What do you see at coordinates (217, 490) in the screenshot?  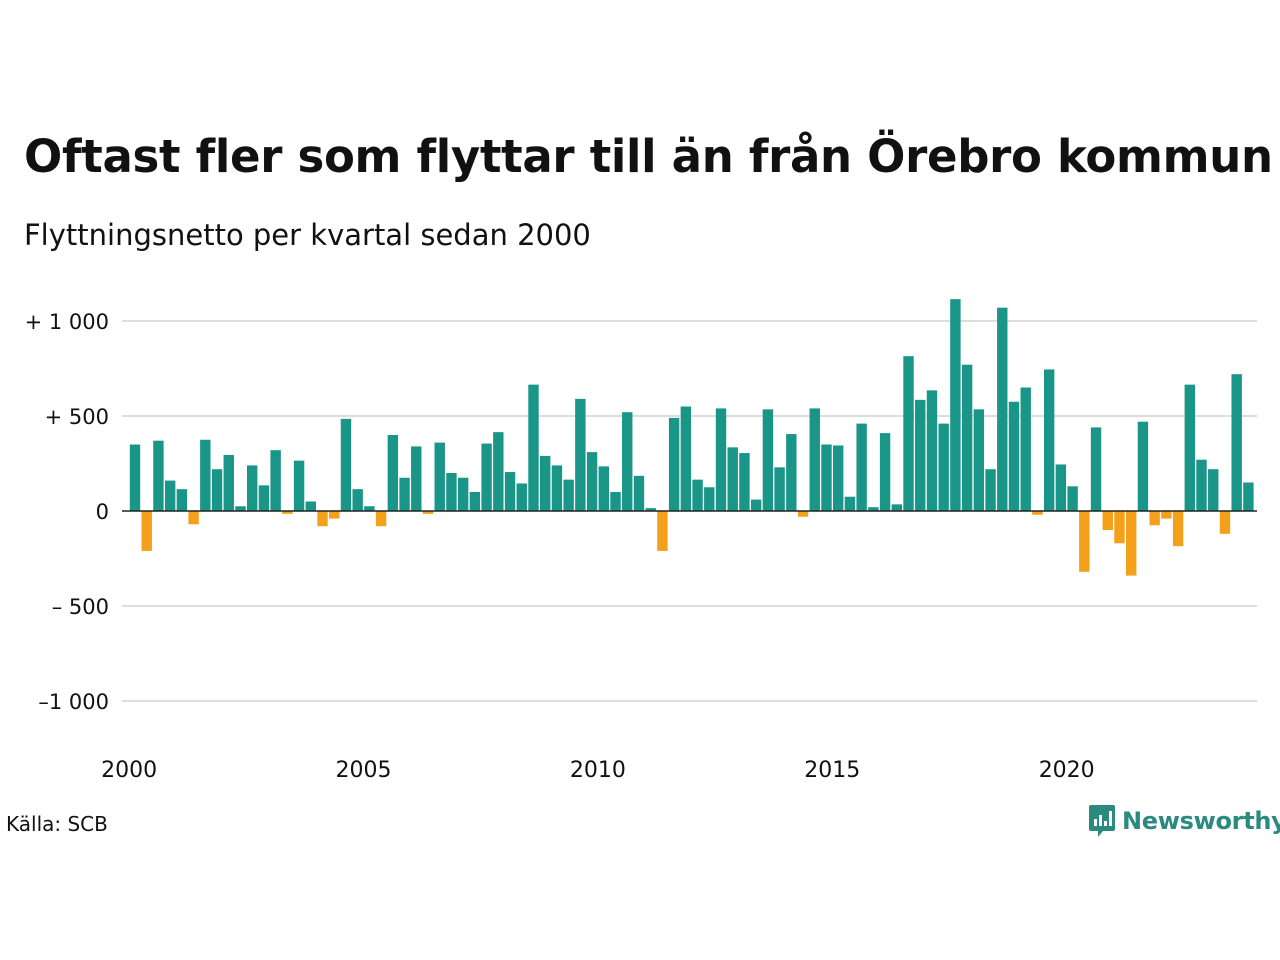 I see `bar-2001-k4` at bounding box center [217, 490].